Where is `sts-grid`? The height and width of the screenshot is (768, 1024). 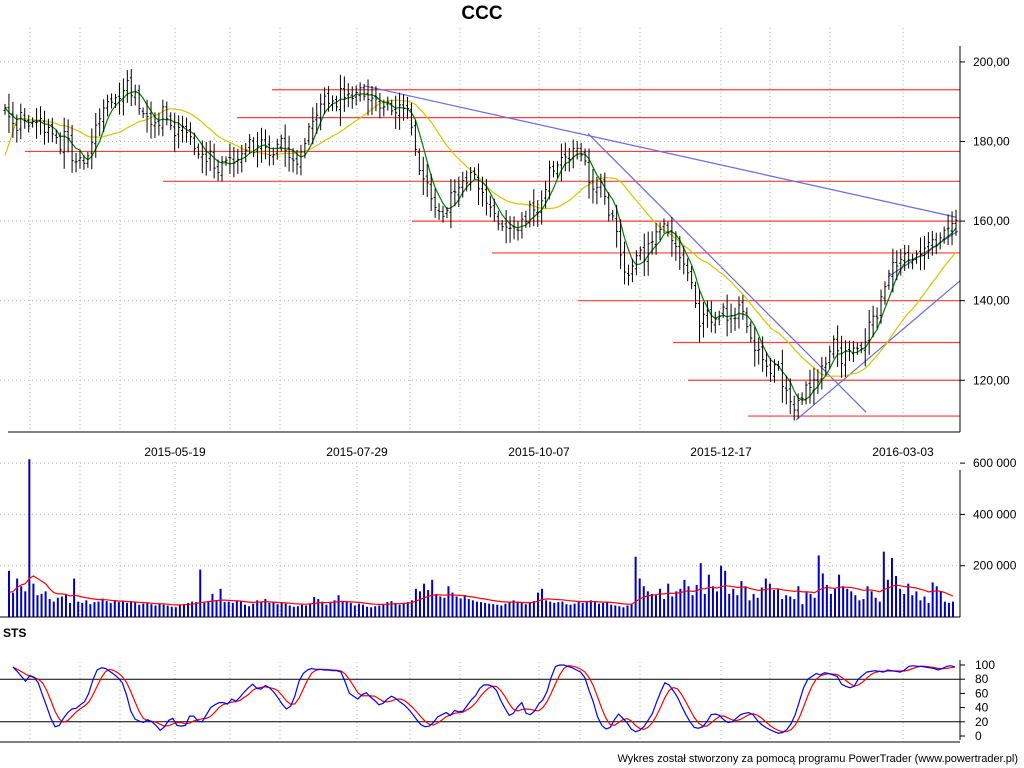 sts-grid is located at coordinates (480, 702).